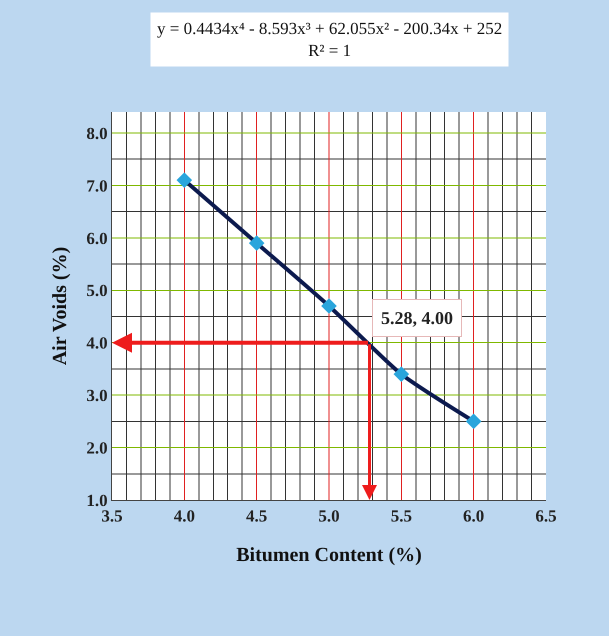 The width and height of the screenshot is (609, 636). Describe the element at coordinates (97, 448) in the screenshot. I see `y-tick-label: 2.0` at that location.